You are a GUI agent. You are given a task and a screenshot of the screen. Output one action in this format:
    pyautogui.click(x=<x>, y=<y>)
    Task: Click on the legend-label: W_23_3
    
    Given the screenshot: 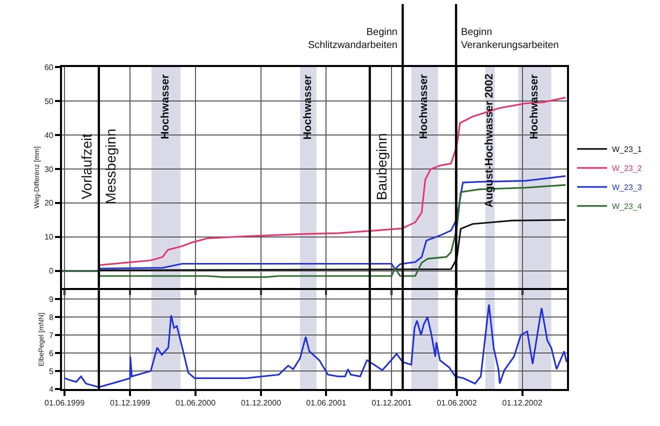 What is the action you would take?
    pyautogui.click(x=627, y=187)
    